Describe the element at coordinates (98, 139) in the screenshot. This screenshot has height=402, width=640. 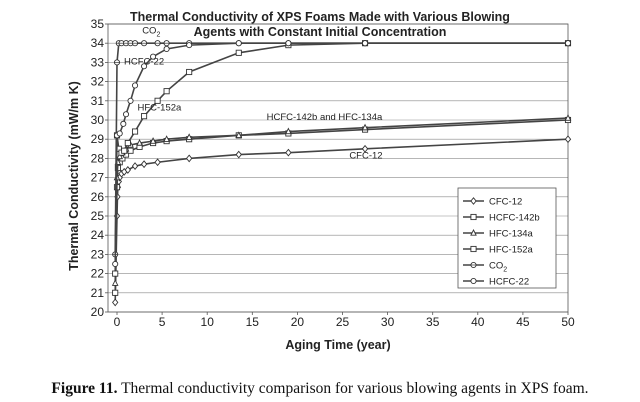
I see `y-tick-label: 29` at that location.